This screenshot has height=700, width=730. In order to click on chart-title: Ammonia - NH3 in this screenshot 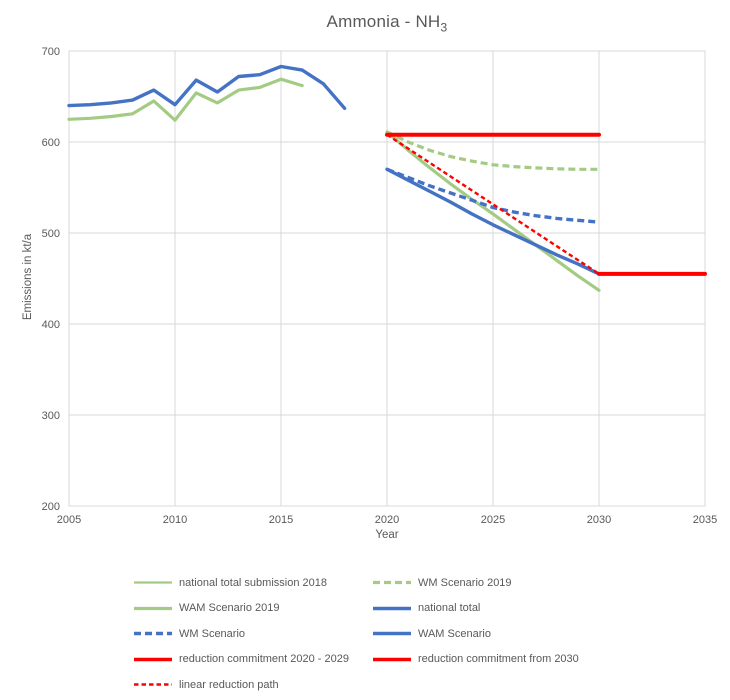, I will do `click(387, 23)`.